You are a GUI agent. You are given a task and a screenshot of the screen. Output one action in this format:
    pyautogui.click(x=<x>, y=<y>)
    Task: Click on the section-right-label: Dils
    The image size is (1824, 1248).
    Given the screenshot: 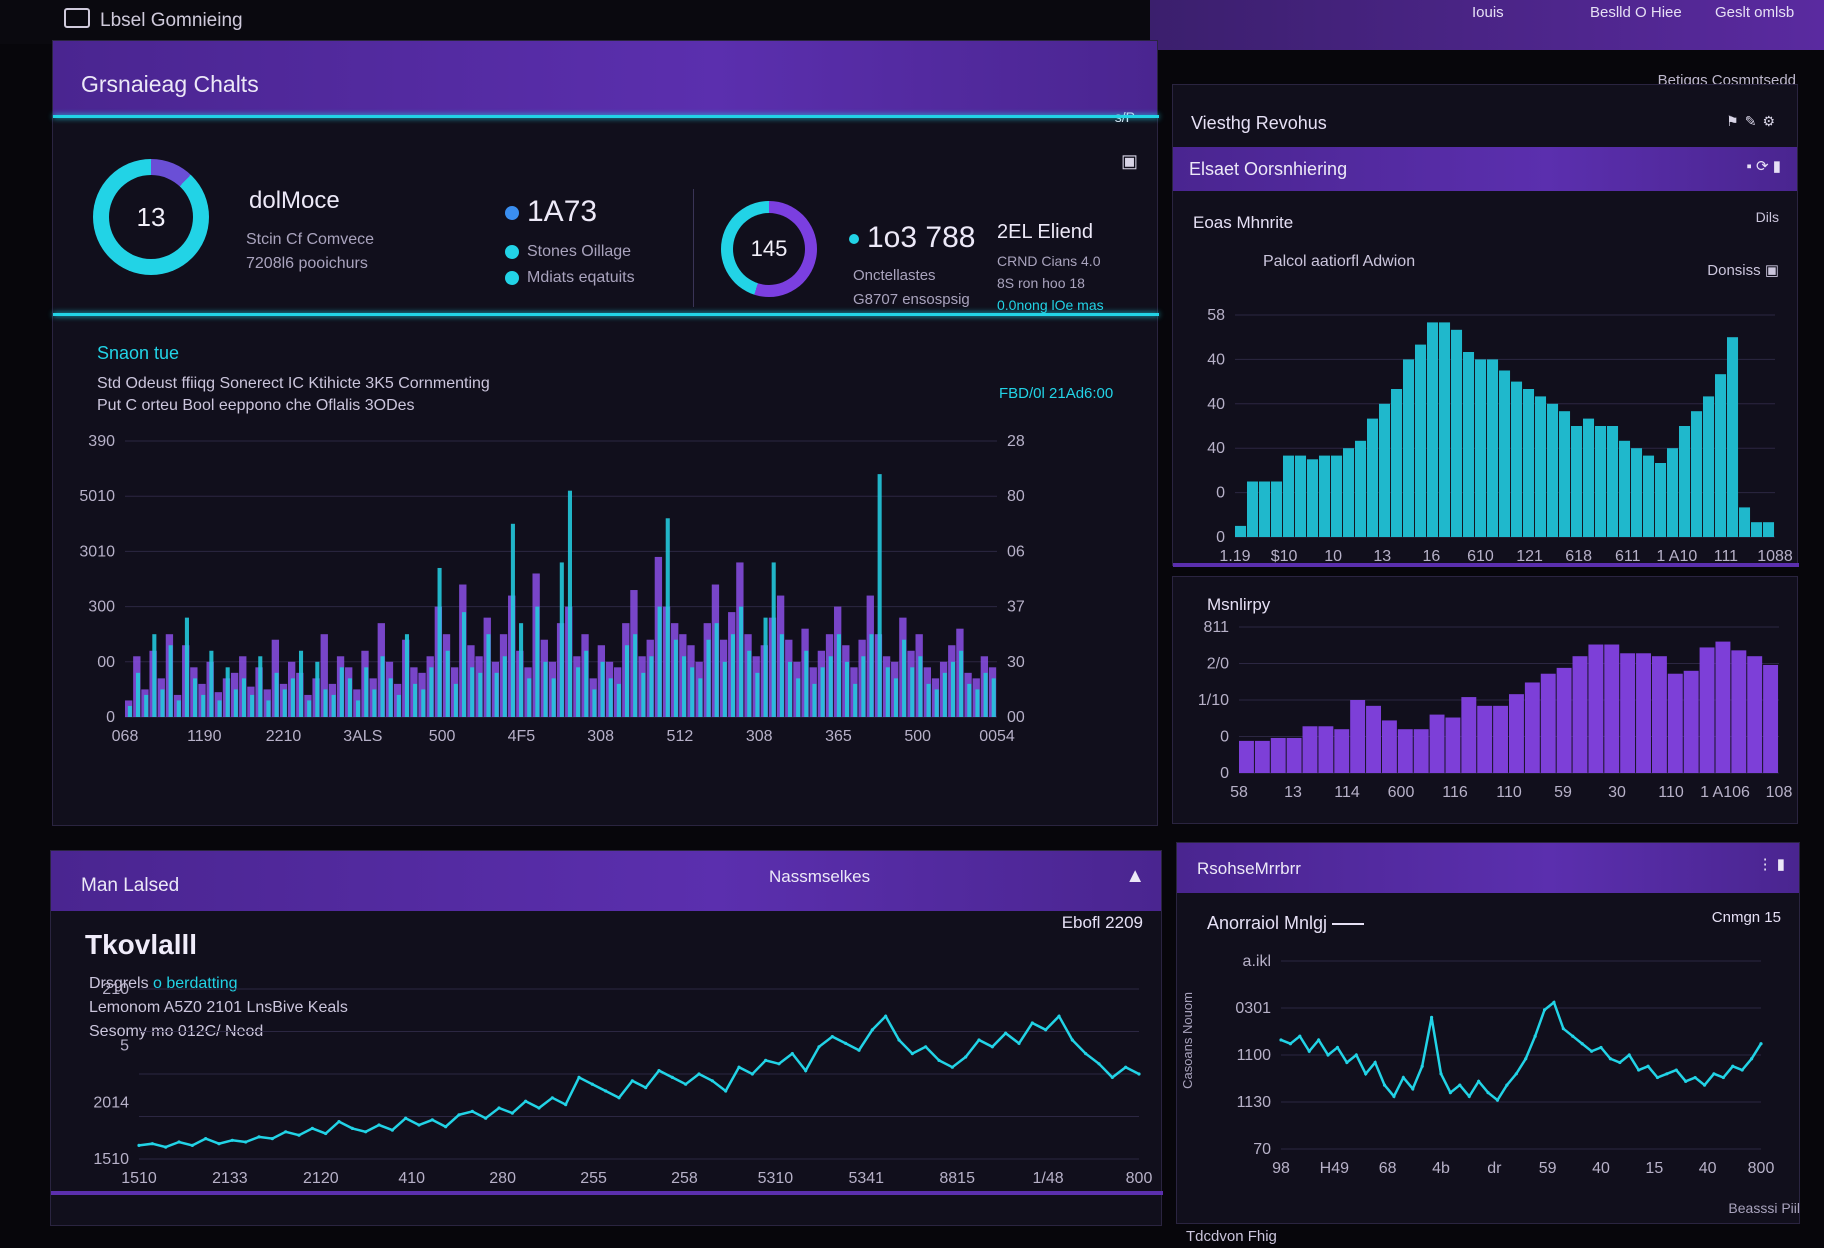 What is the action you would take?
    pyautogui.click(x=1767, y=217)
    